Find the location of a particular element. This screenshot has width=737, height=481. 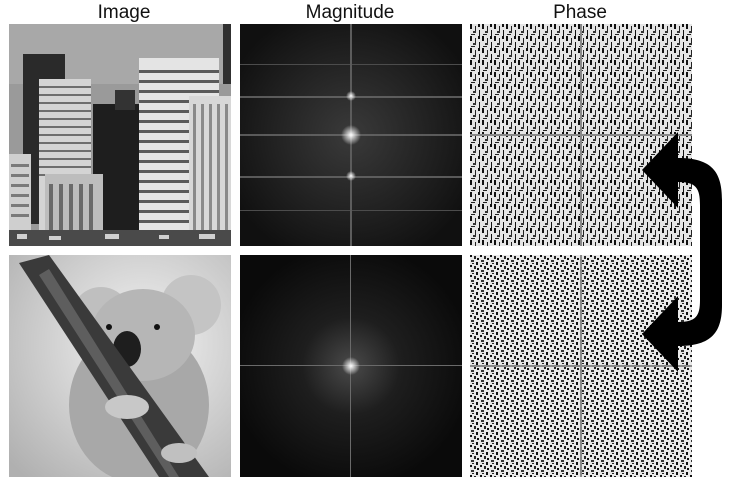

koala-image is located at coordinates (120, 366).